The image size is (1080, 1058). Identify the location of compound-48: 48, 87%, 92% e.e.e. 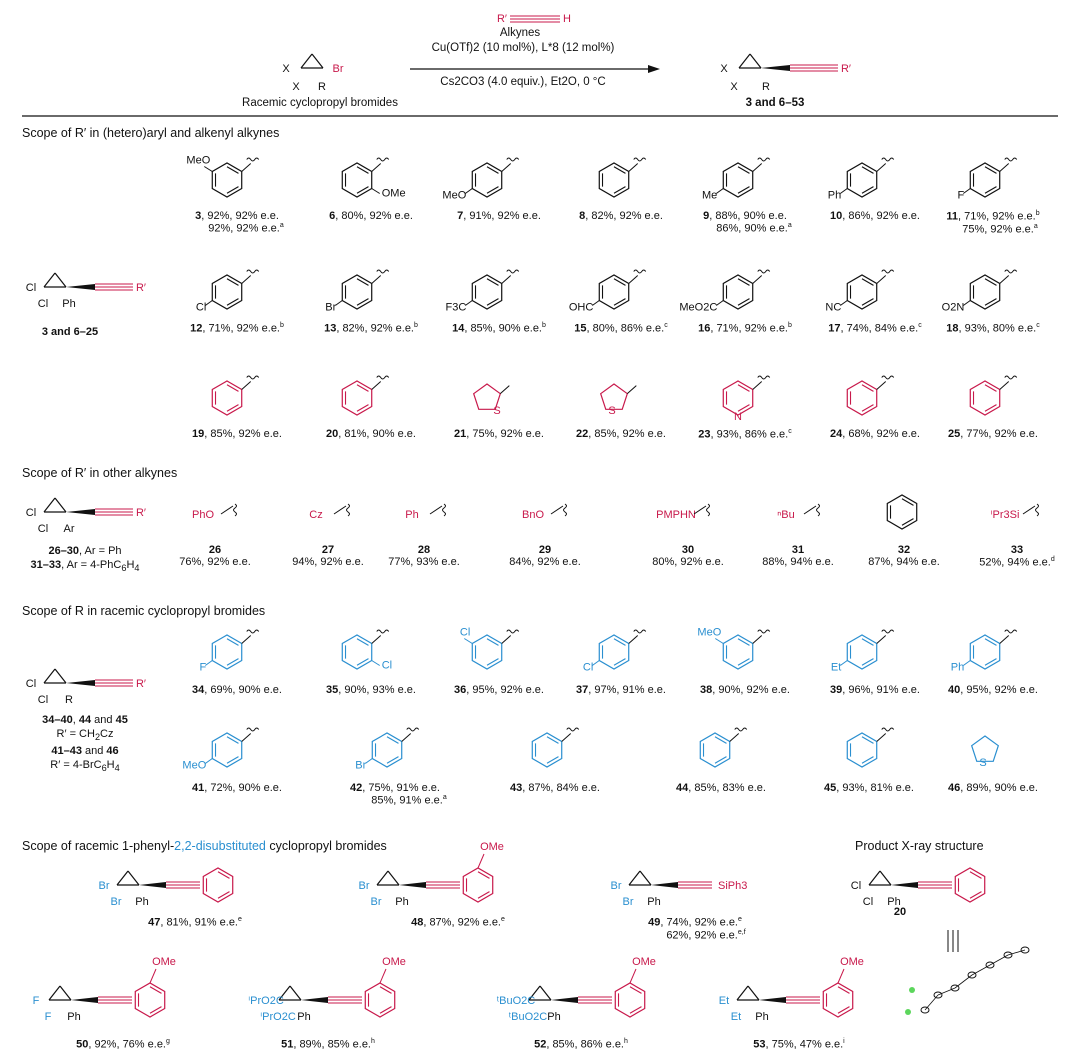
(458, 922).